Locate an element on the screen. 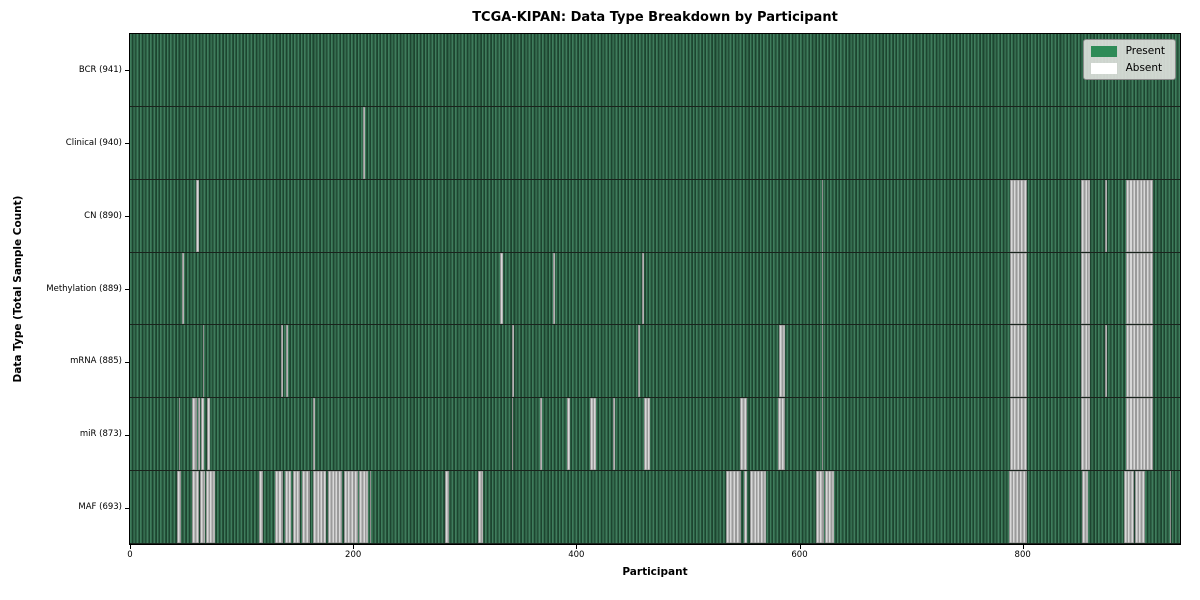 This screenshot has height=600, width=1200. y-tick-label-methylation: Methylation (889) is located at coordinates (84, 288).